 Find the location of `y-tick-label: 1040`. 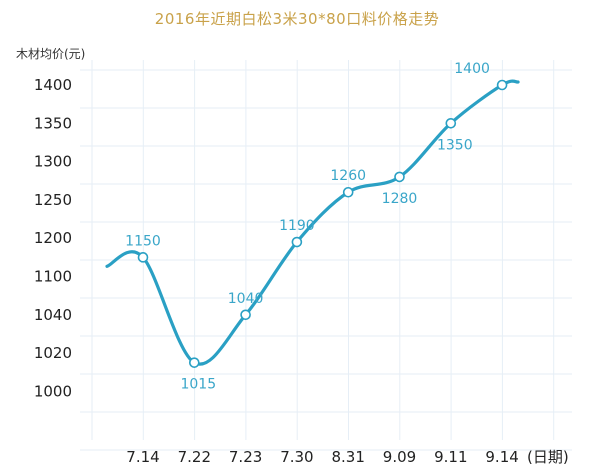

y-tick-label: 1040 is located at coordinates (53, 315).